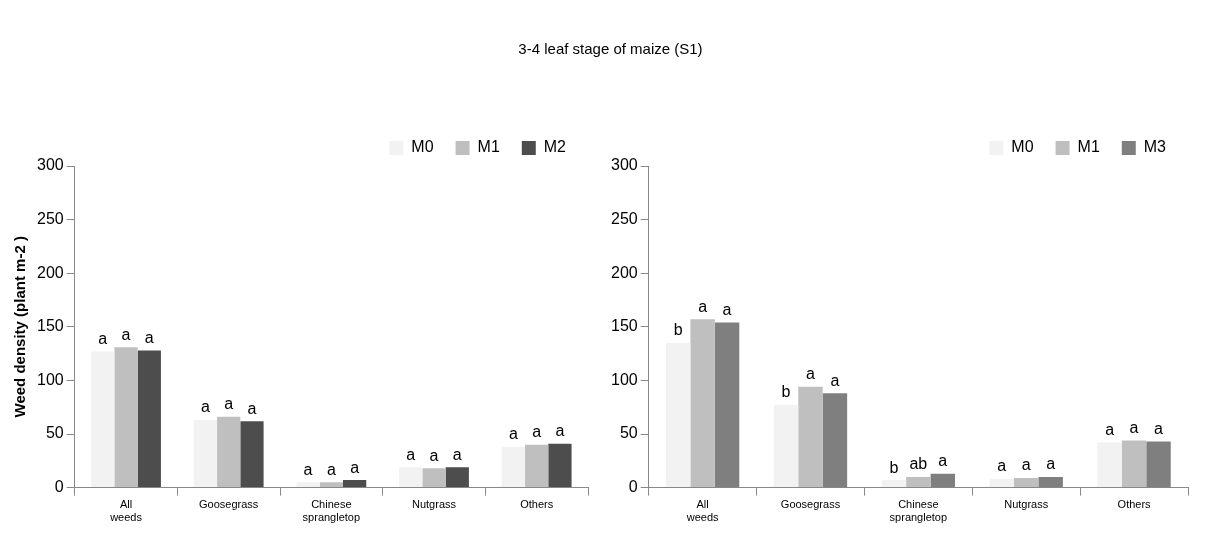  I want to click on y-axis-title: Weed density (plant m-2 ), so click(20, 327).